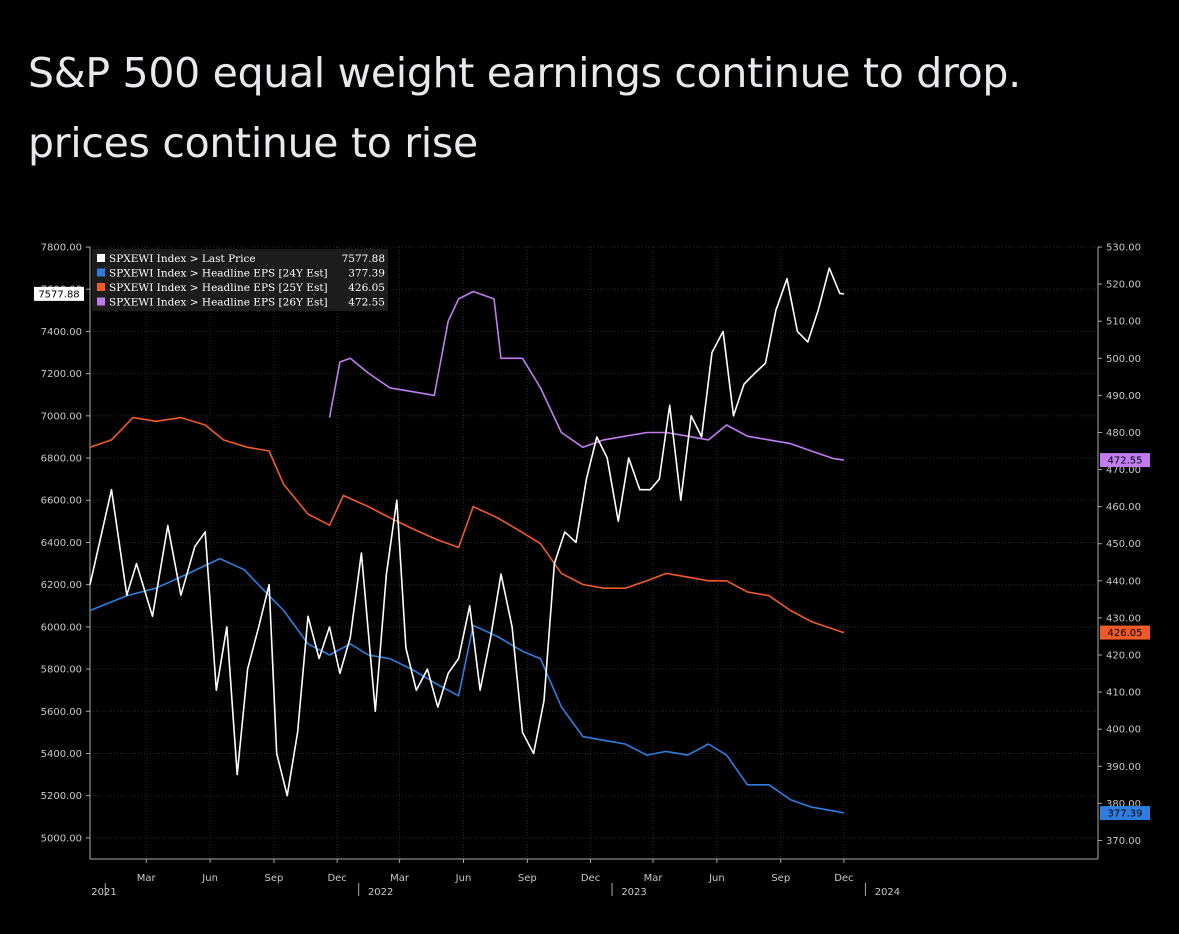 Image resolution: width=1179 pixels, height=934 pixels. Describe the element at coordinates (61, 838) in the screenshot. I see `left-tick-label: 5000.00` at that location.